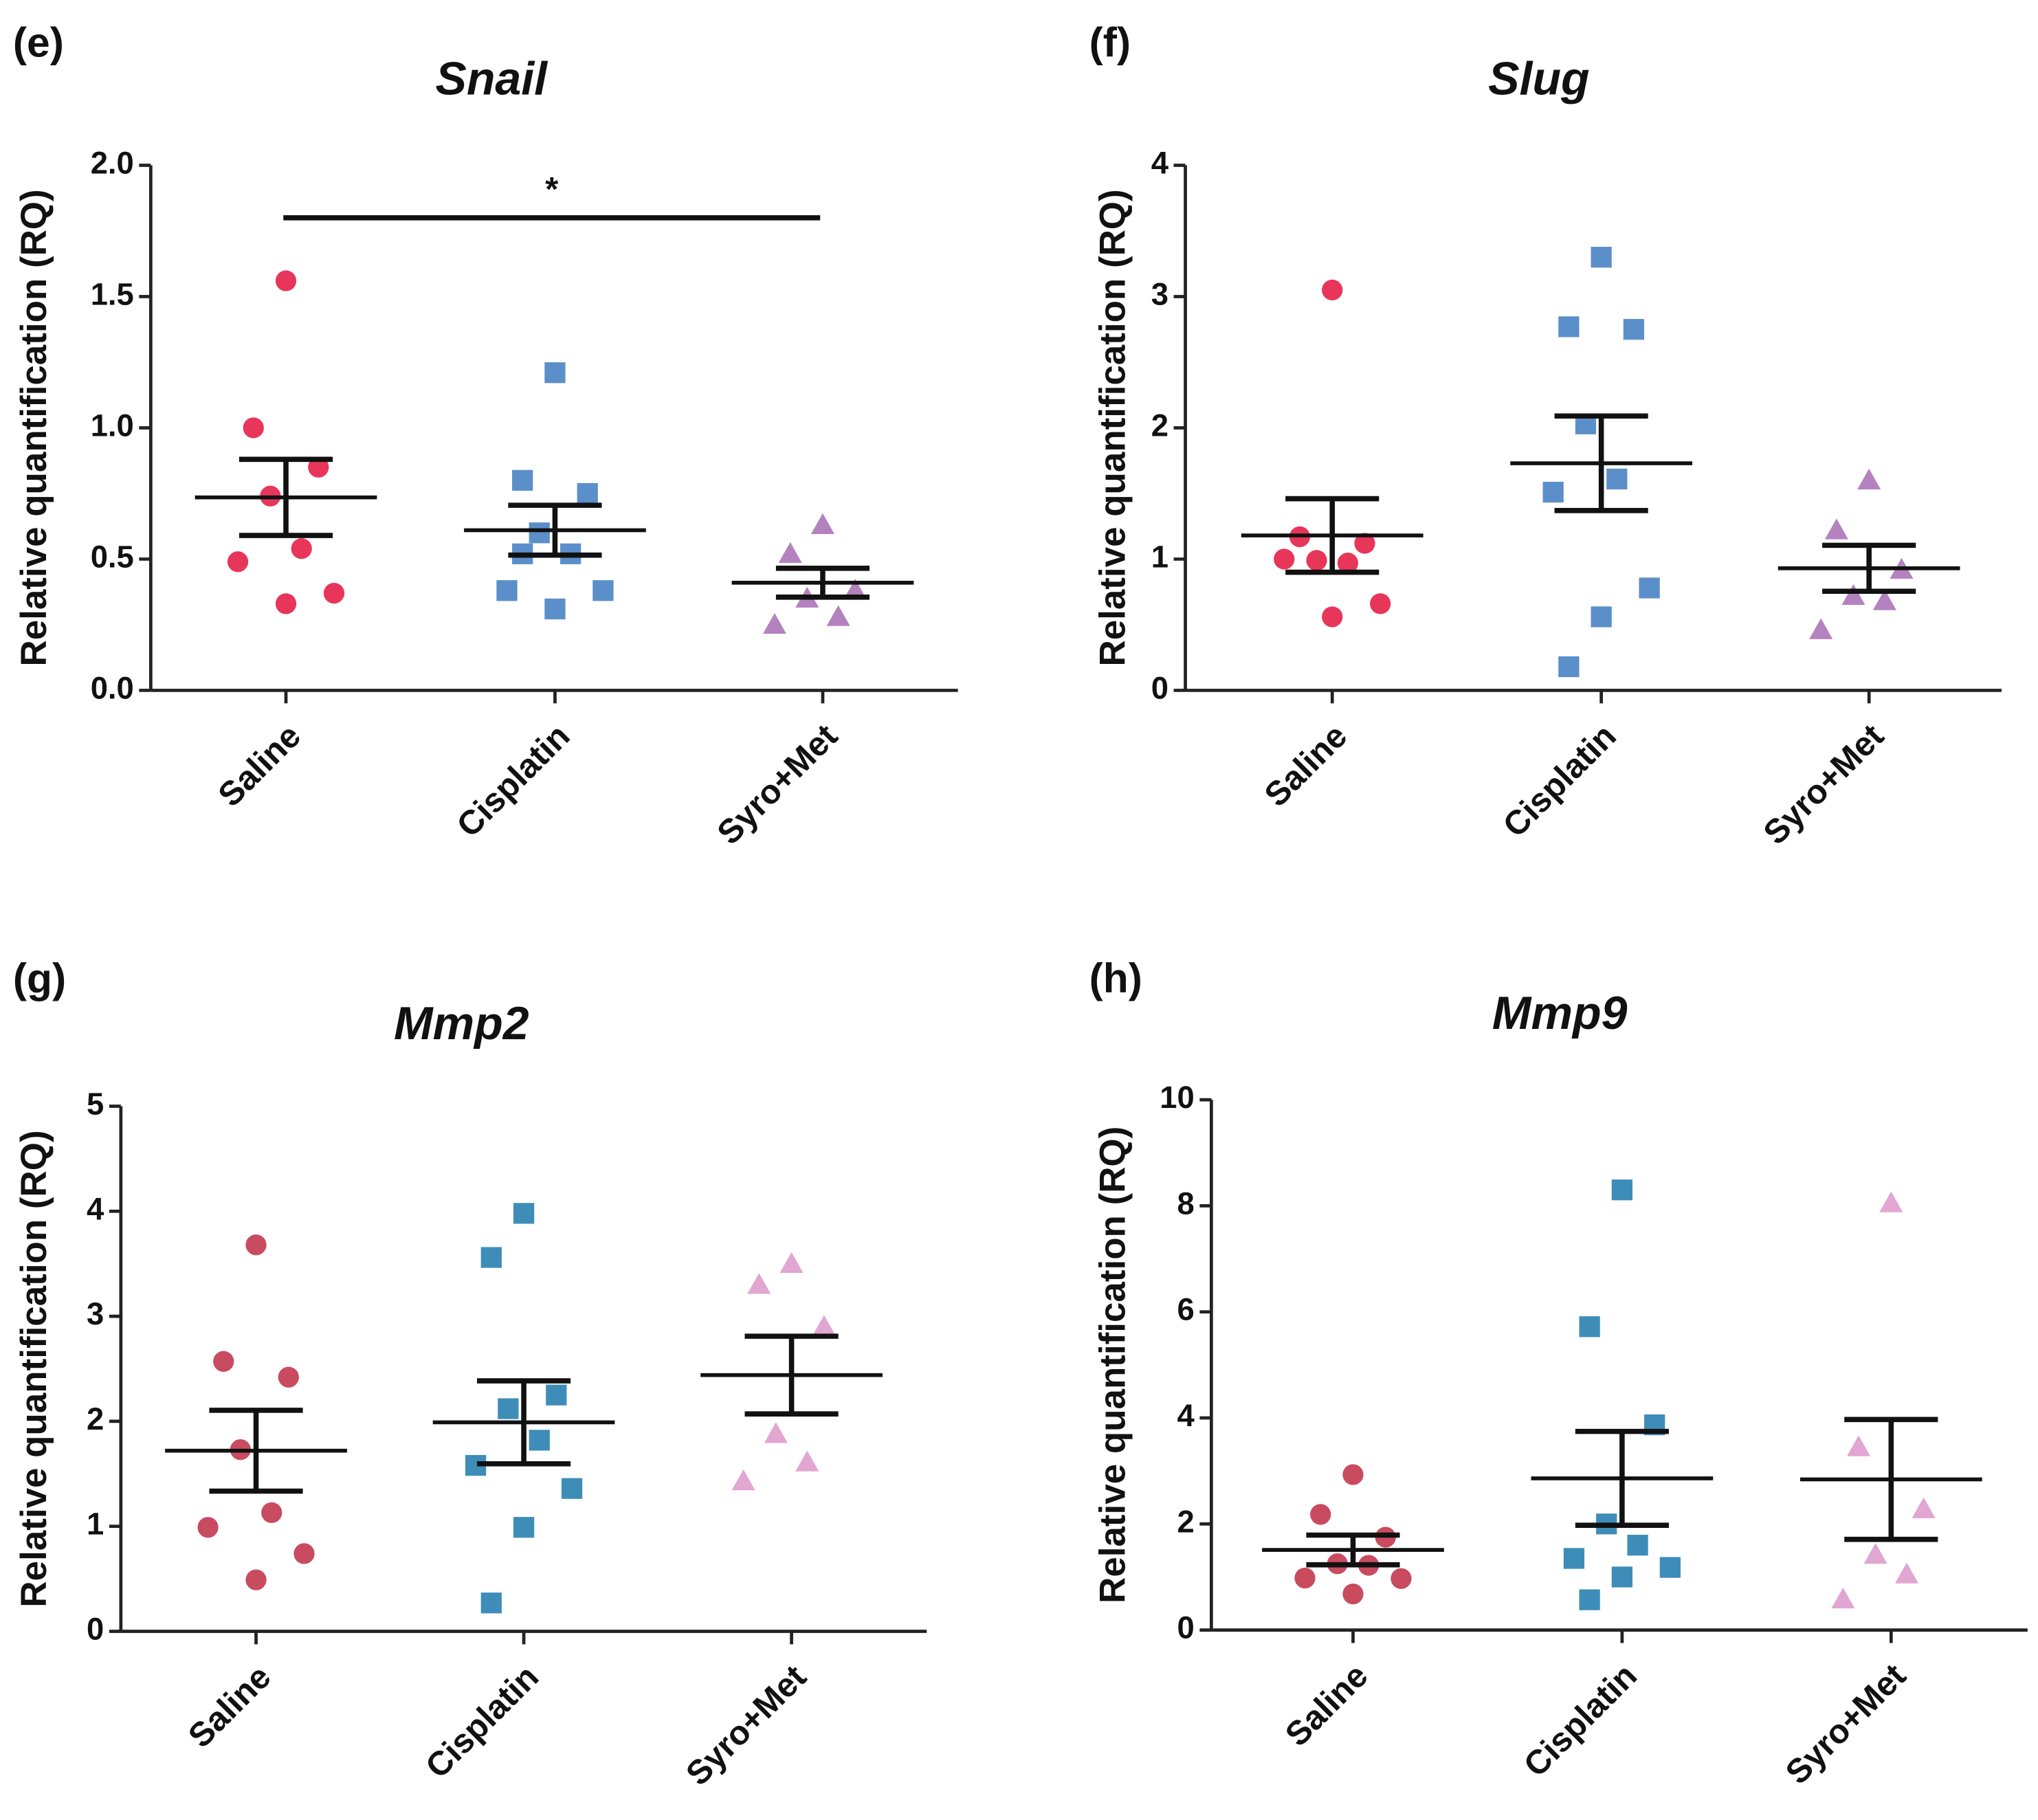 The height and width of the screenshot is (1820, 2038). I want to click on y-tick-label: 5, so click(95, 1104).